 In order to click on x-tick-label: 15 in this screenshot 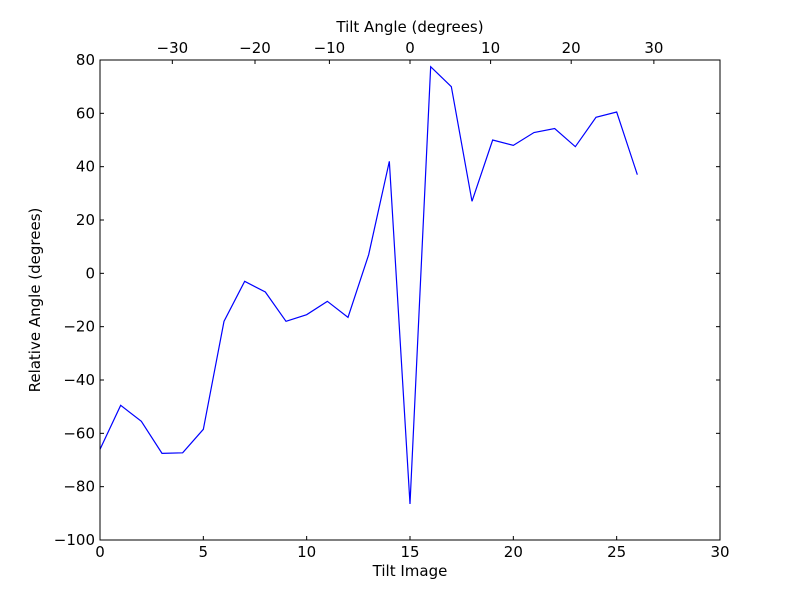, I will do `click(409, 552)`.